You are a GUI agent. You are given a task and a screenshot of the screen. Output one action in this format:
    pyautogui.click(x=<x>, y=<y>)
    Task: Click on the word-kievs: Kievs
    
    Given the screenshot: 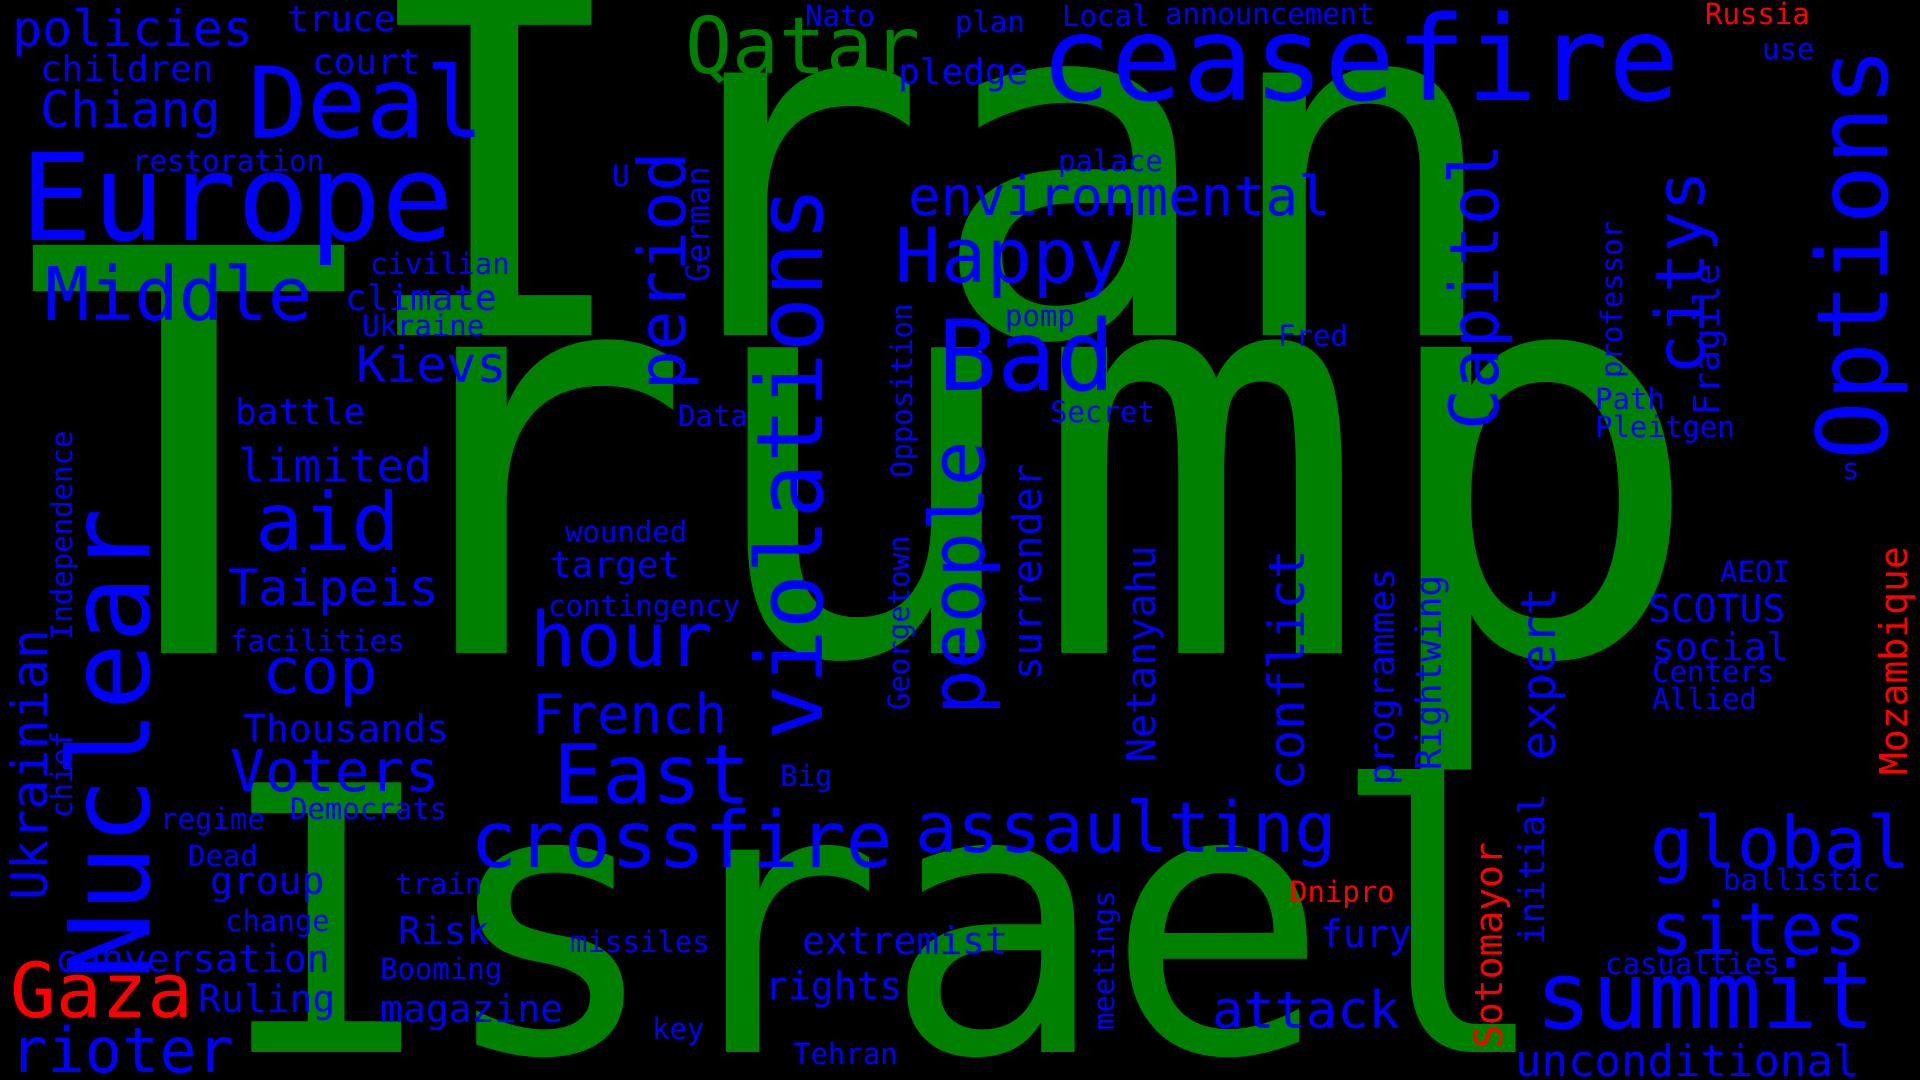 What is the action you would take?
    pyautogui.click(x=431, y=365)
    